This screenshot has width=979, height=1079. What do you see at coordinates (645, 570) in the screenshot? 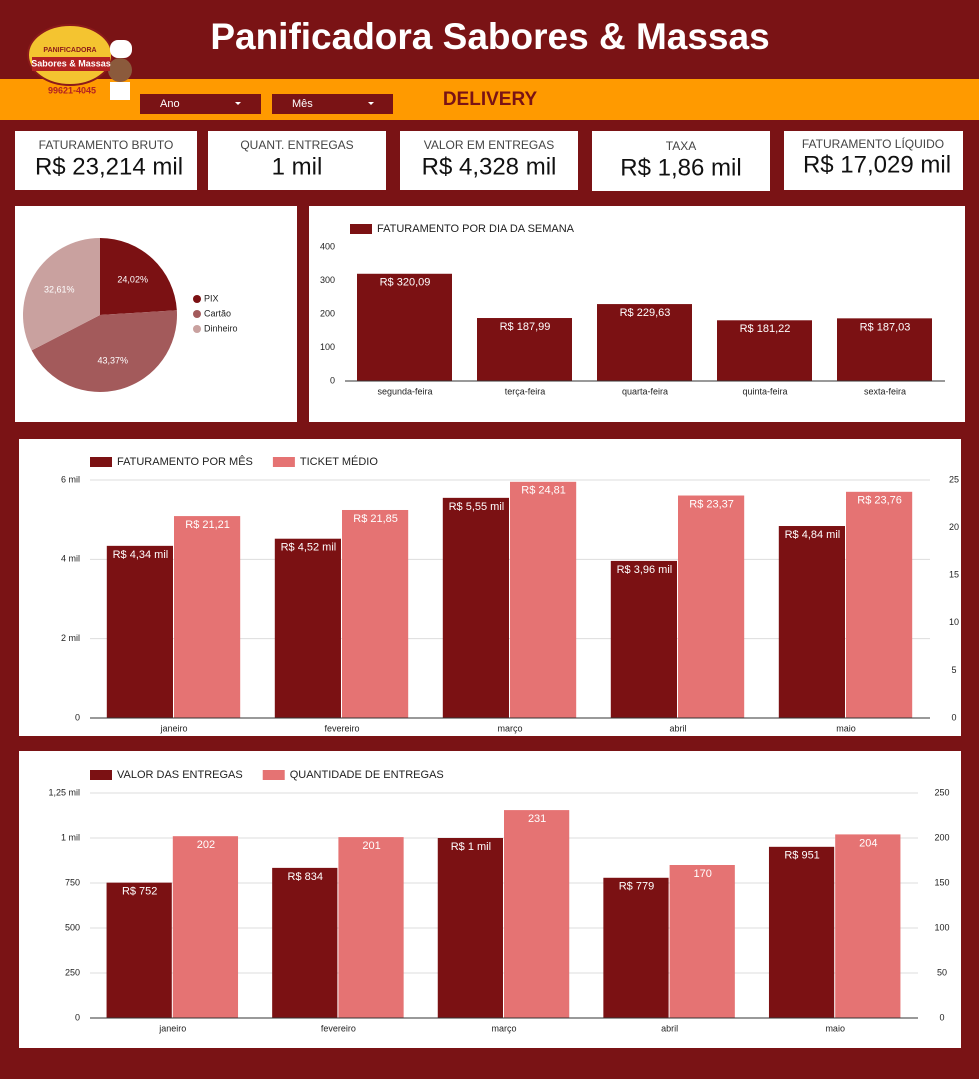
I see `value-label: R$ 3,96 mil` at bounding box center [645, 570].